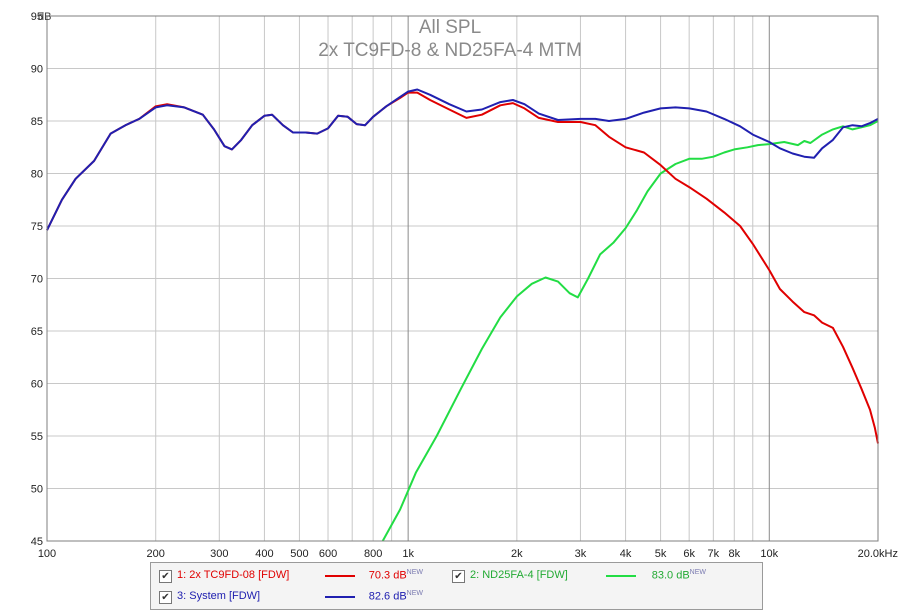 Image resolution: width=900 pixels, height=612 pixels. Describe the element at coordinates (219, 554) in the screenshot. I see `x-tick-label: 300` at that location.